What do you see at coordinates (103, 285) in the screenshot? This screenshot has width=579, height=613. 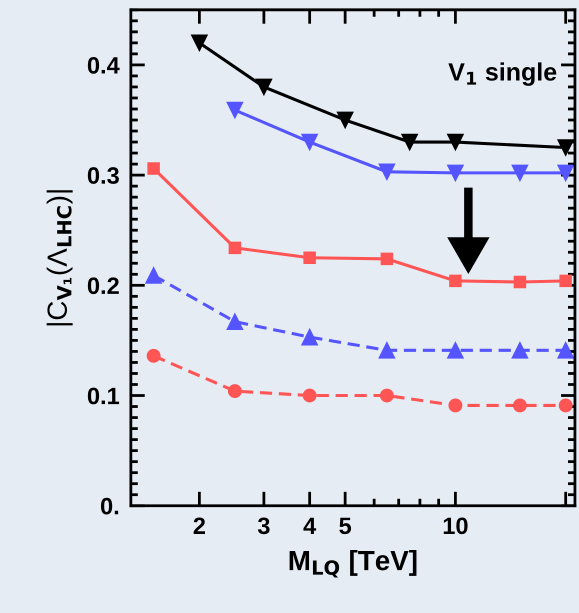 I see `y-tick-label: 0.2` at bounding box center [103, 285].